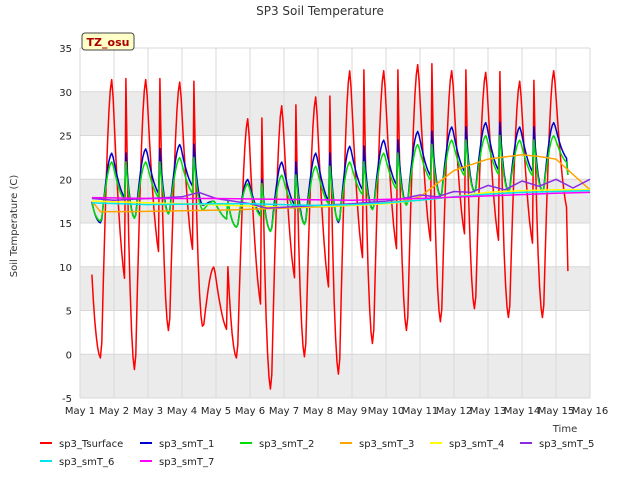 The height and width of the screenshot is (480, 640). Describe the element at coordinates (590, 411) in the screenshot. I see `x-tick-label: May 16` at that location.